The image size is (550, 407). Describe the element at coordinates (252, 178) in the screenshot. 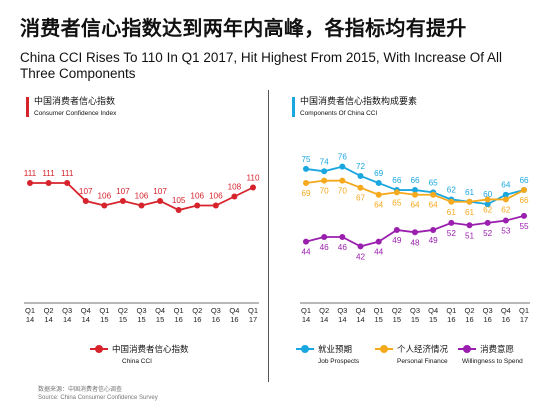

I see `data-label: 110` at that location.